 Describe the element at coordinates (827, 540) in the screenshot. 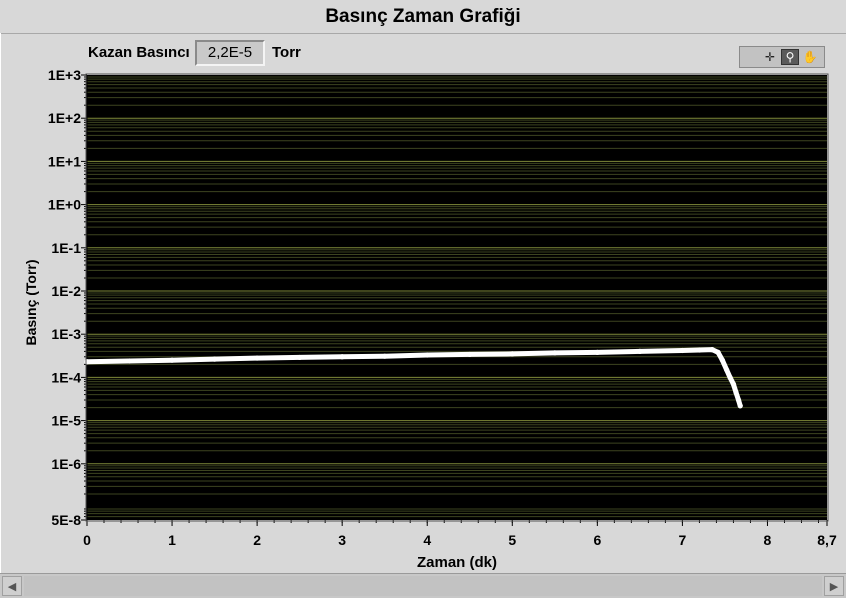

I see `x-tick-label: 8,7` at that location.